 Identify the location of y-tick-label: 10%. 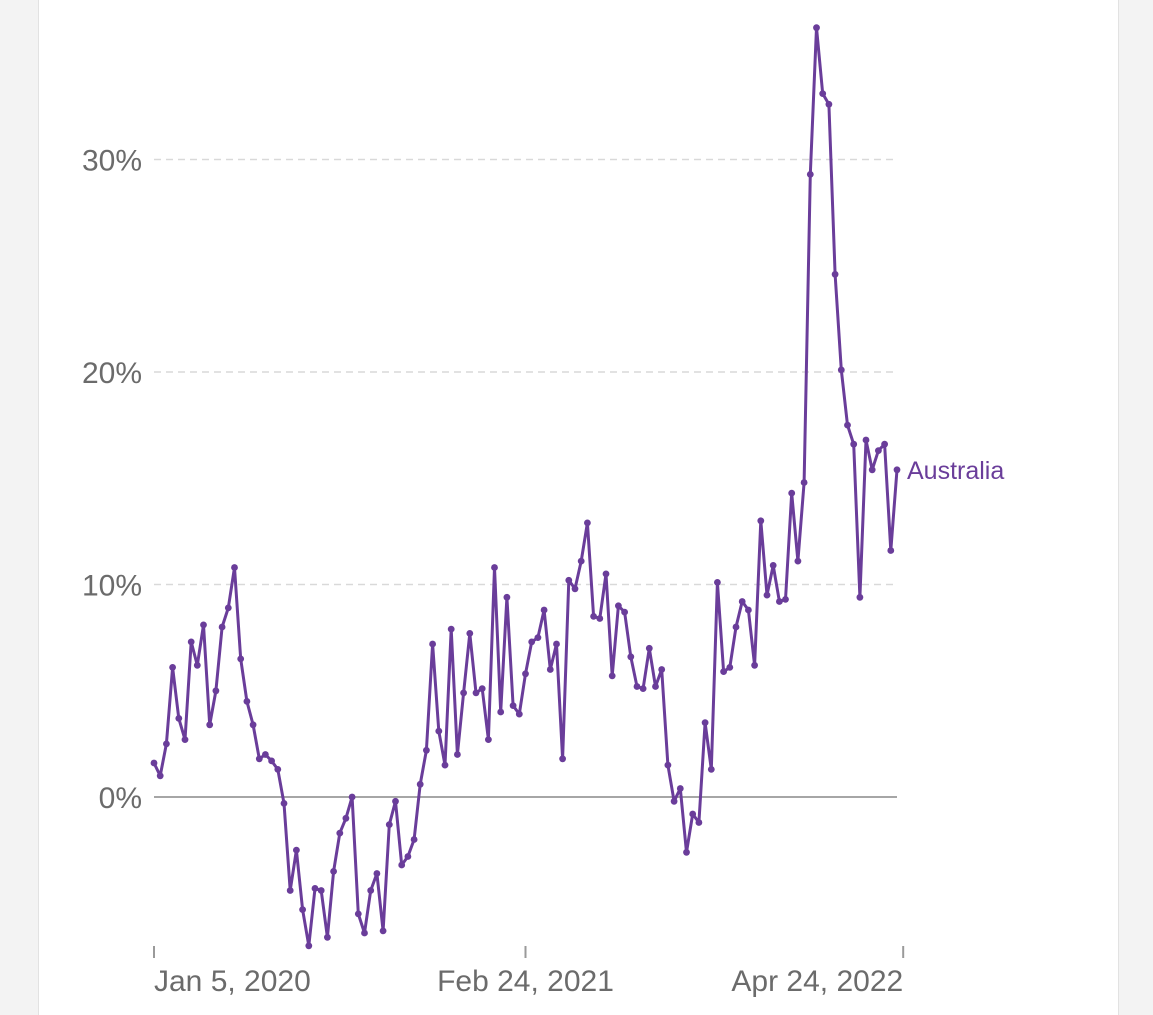
(112, 586).